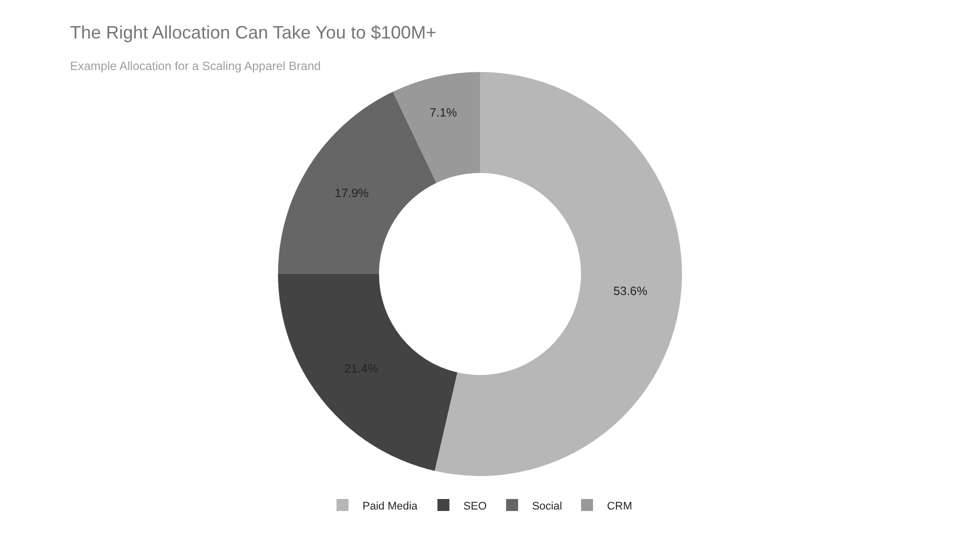 The height and width of the screenshot is (540, 960). What do you see at coordinates (253, 32) in the screenshot?
I see `chart-title: The Right Allocation Can Take You to $100M+` at bounding box center [253, 32].